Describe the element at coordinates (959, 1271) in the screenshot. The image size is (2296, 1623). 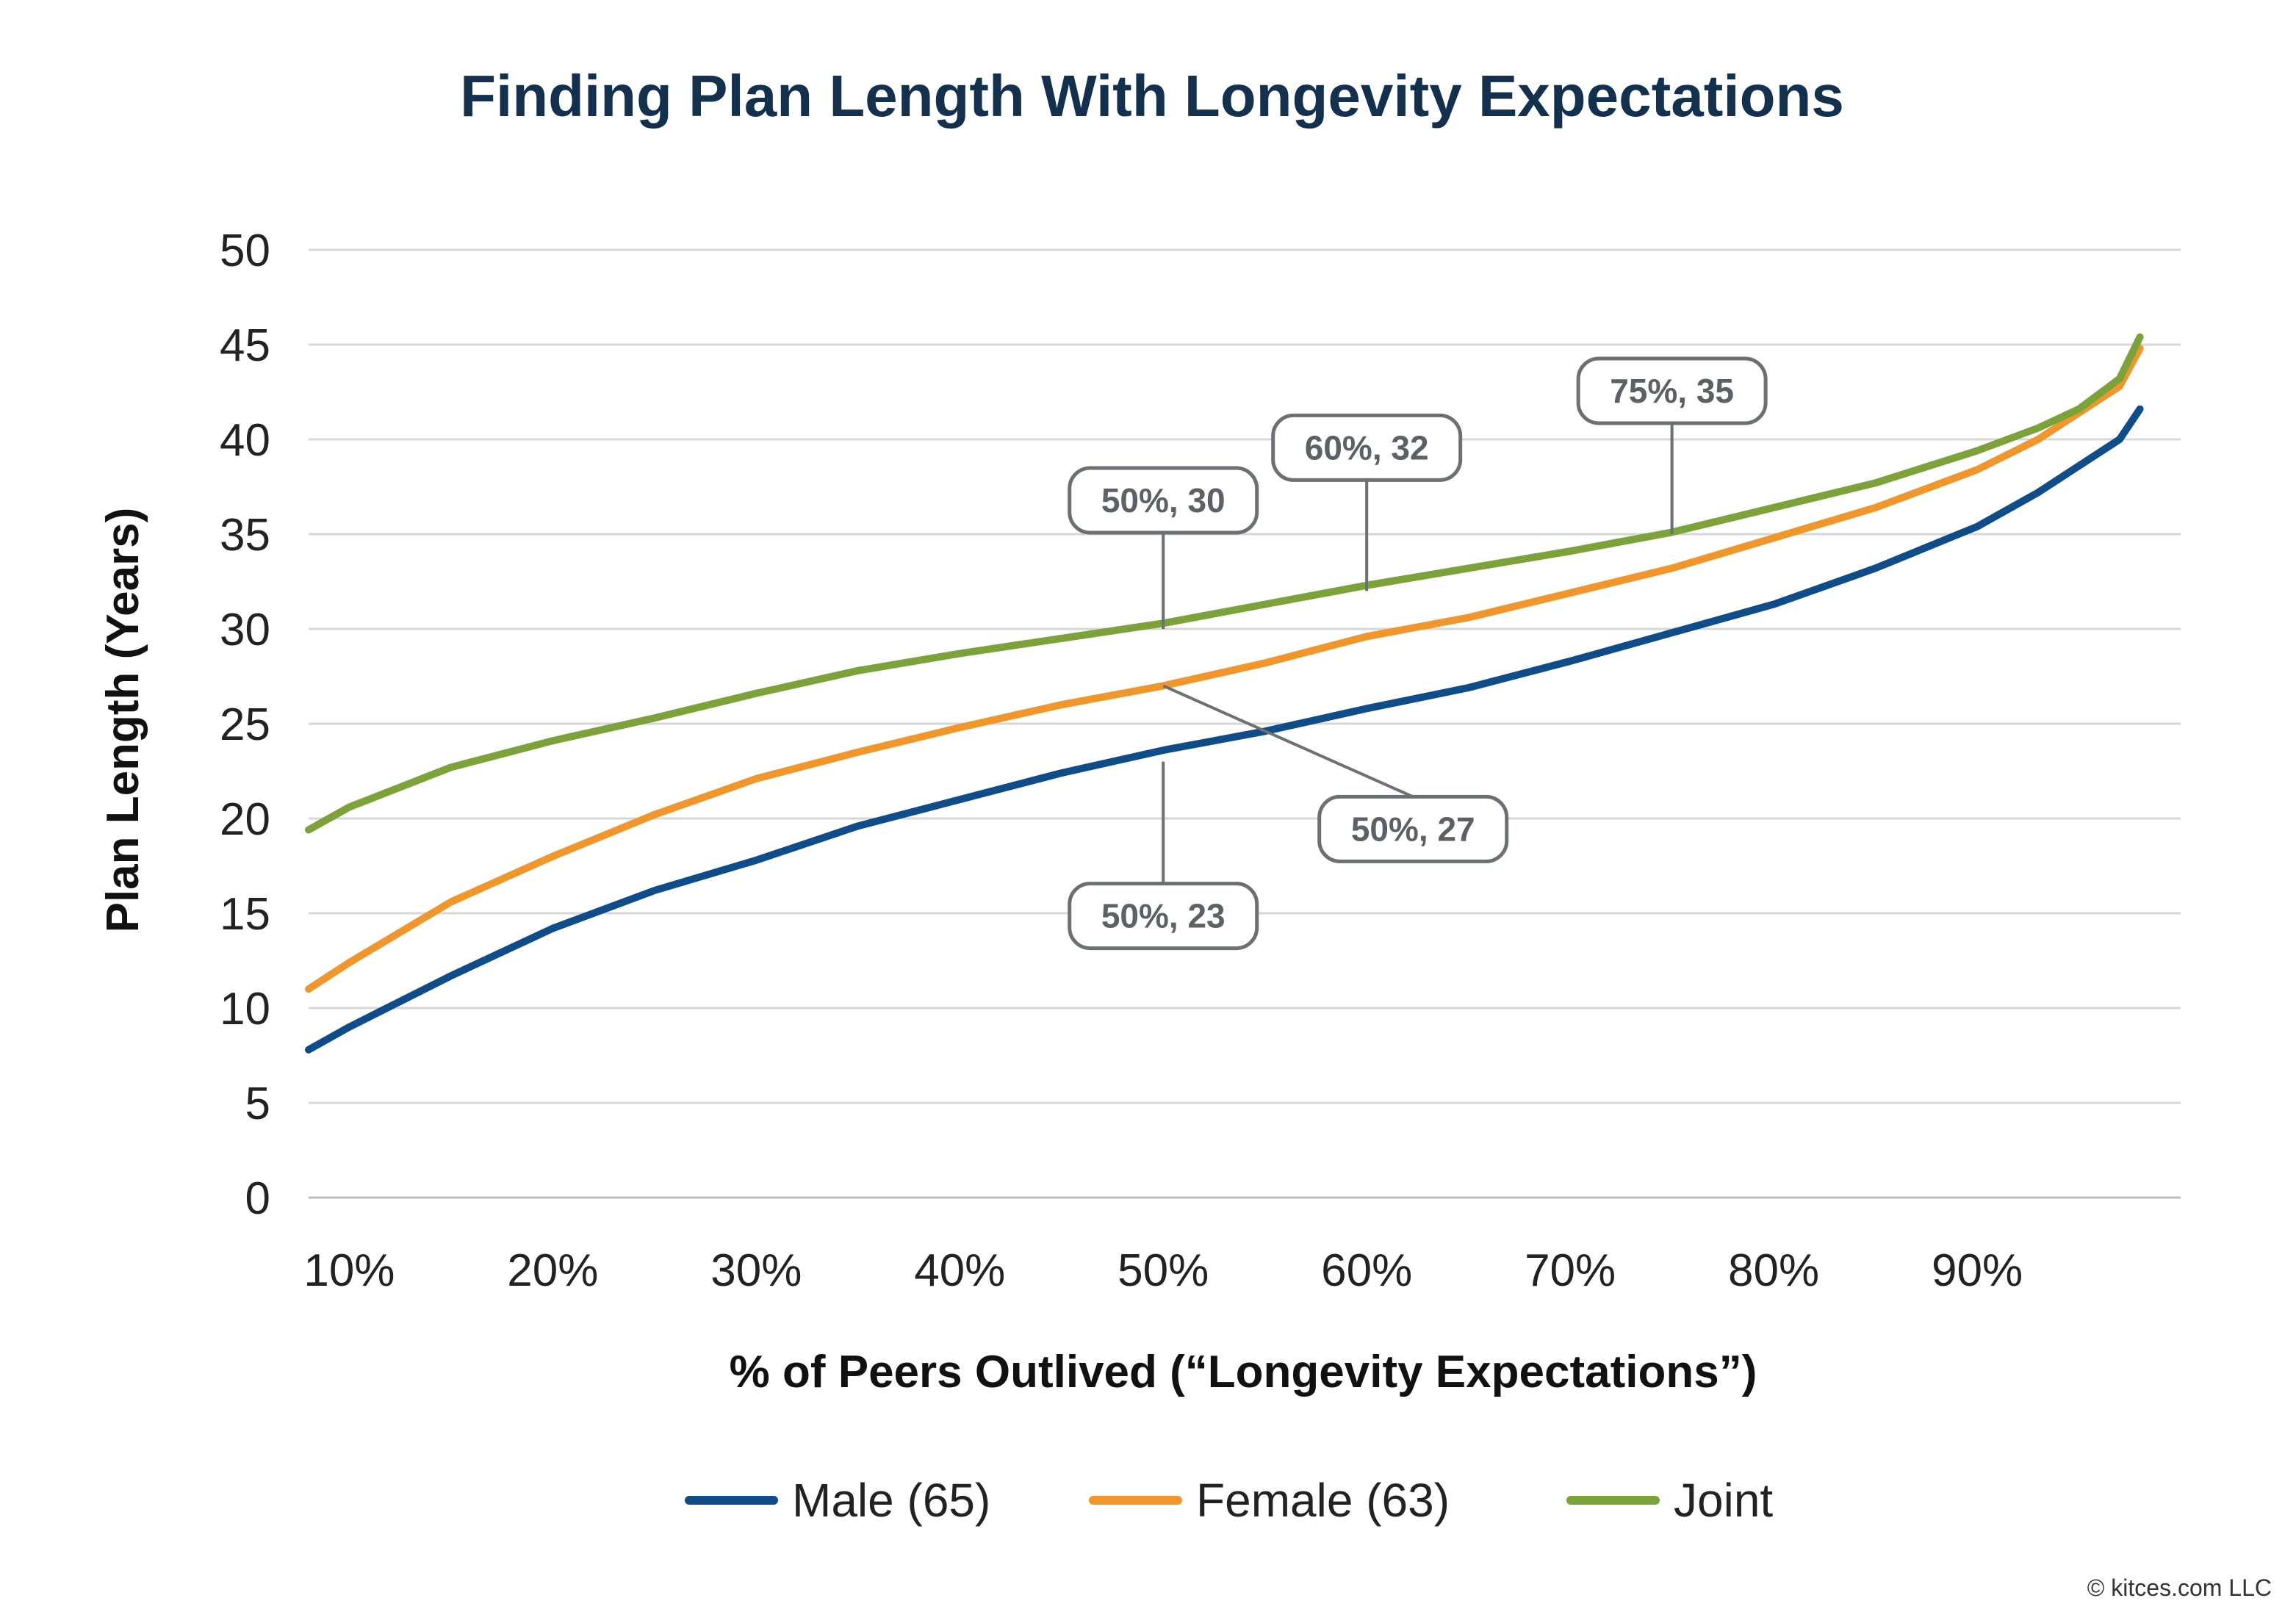
I see `x-tick-label: 40%` at that location.